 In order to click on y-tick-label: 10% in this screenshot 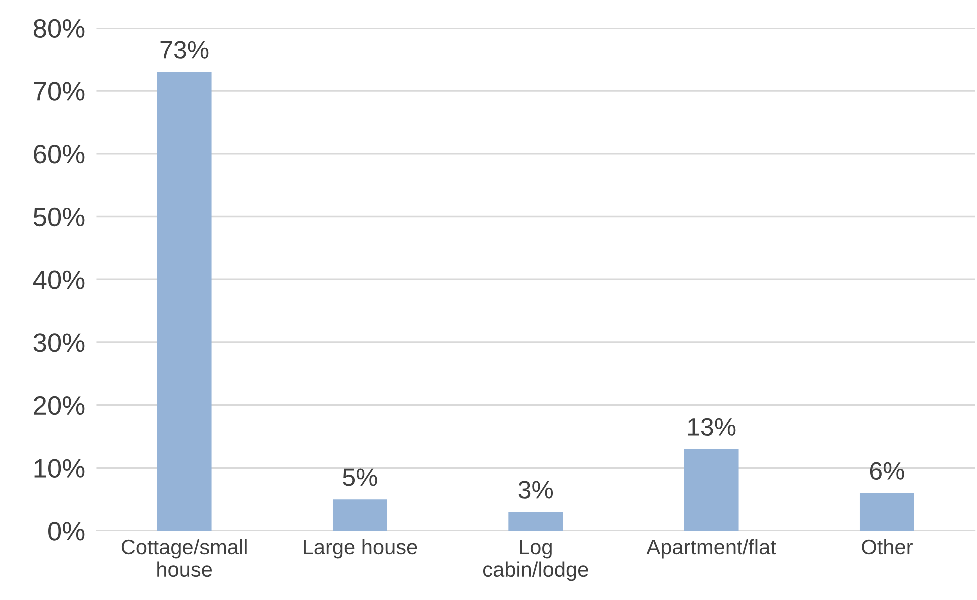, I will do `click(59, 468)`.